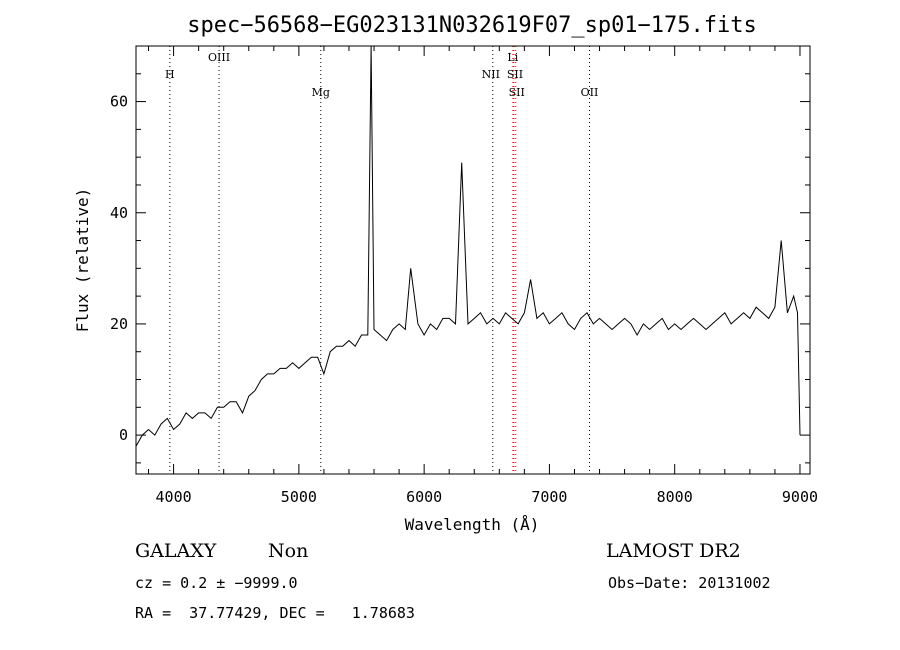  I want to click on spectral-line-label: NII, so click(491, 74).